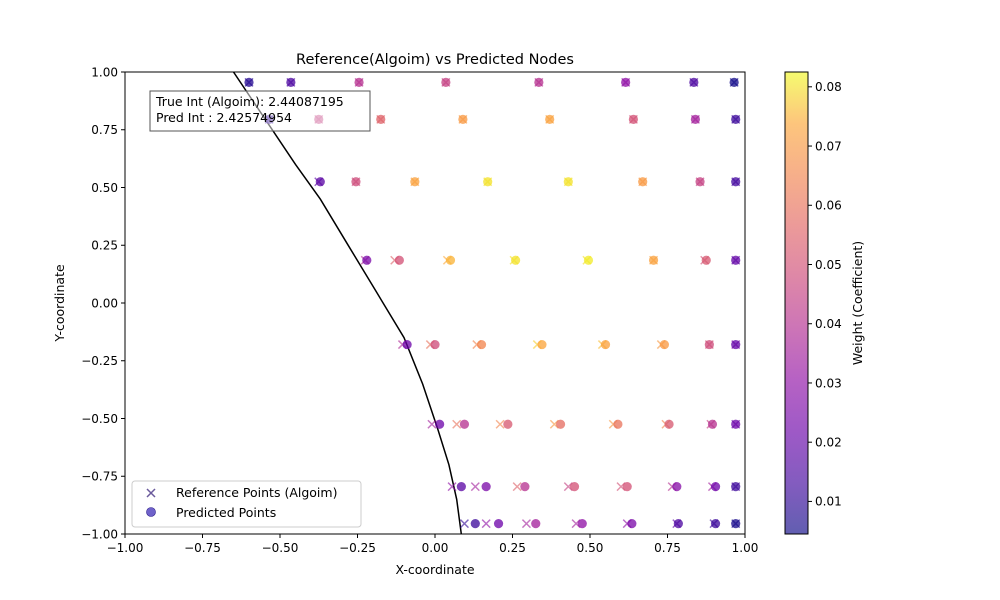 Image resolution: width=1000 pixels, height=600 pixels. I want to click on x-tick-label: −0.75, so click(202, 548).